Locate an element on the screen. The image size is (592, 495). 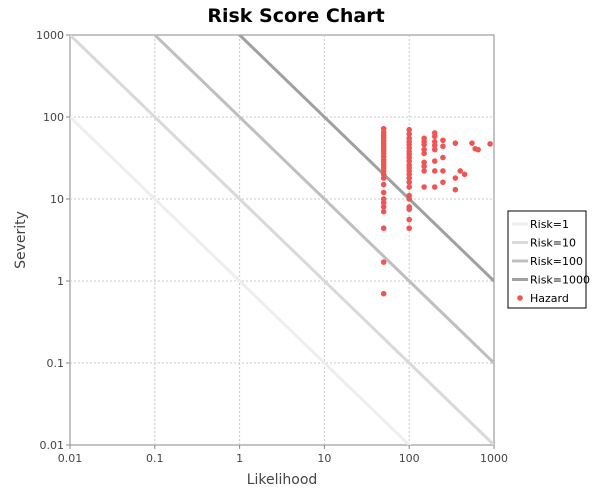
legend-label-hazard: Hazard is located at coordinates (549, 298).